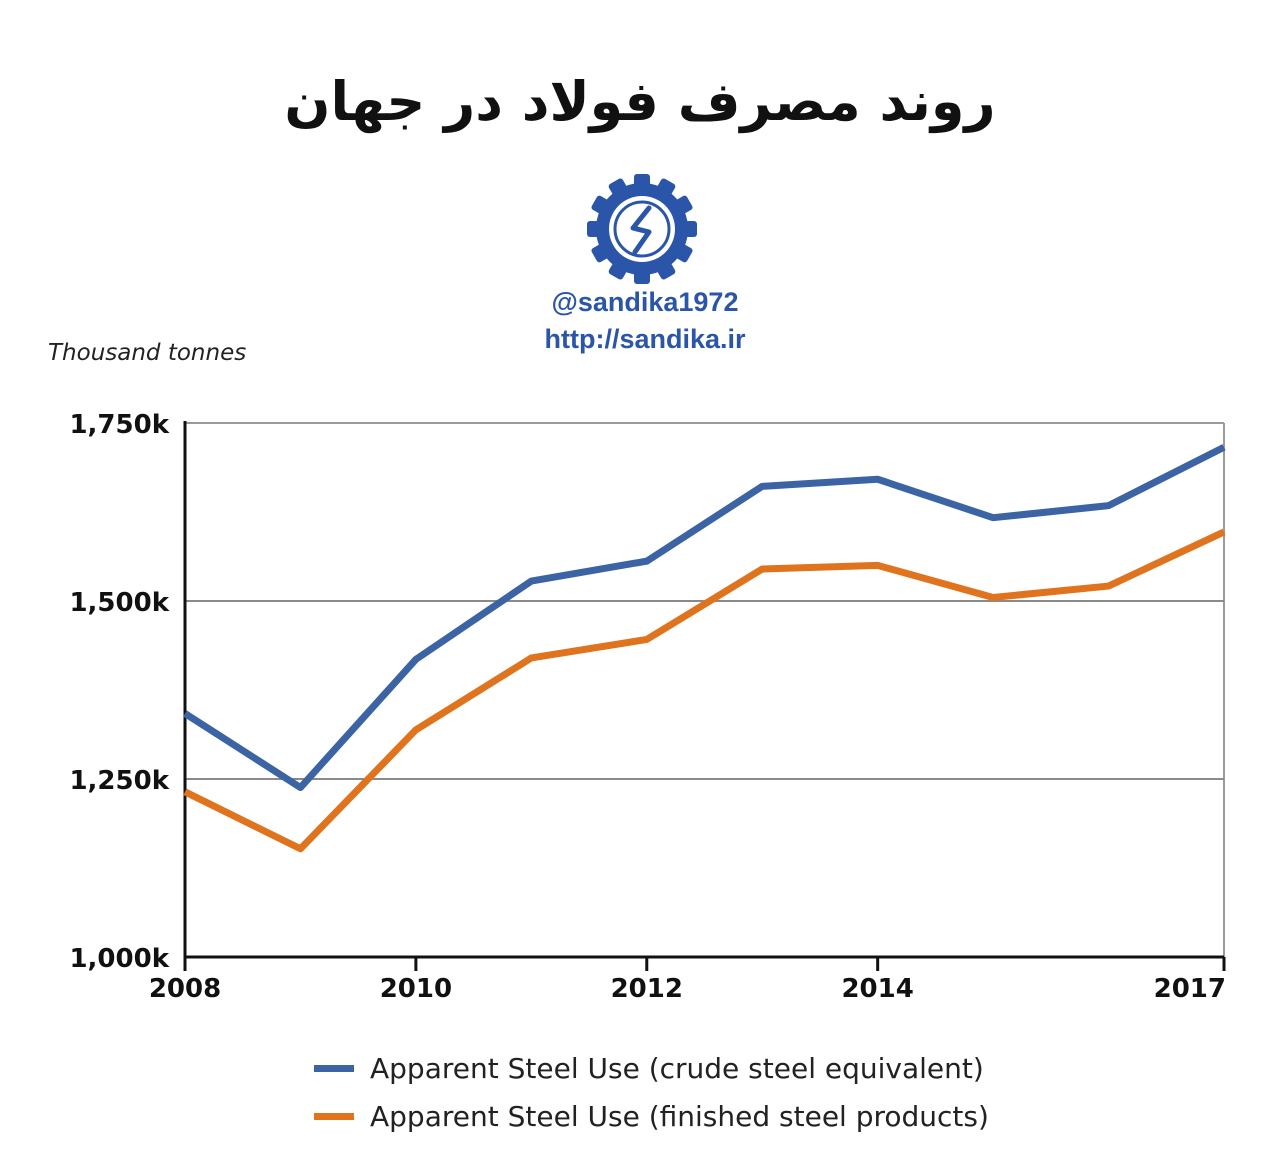  What do you see at coordinates (647, 989) in the screenshot?
I see `x-tick-label: 2012` at bounding box center [647, 989].